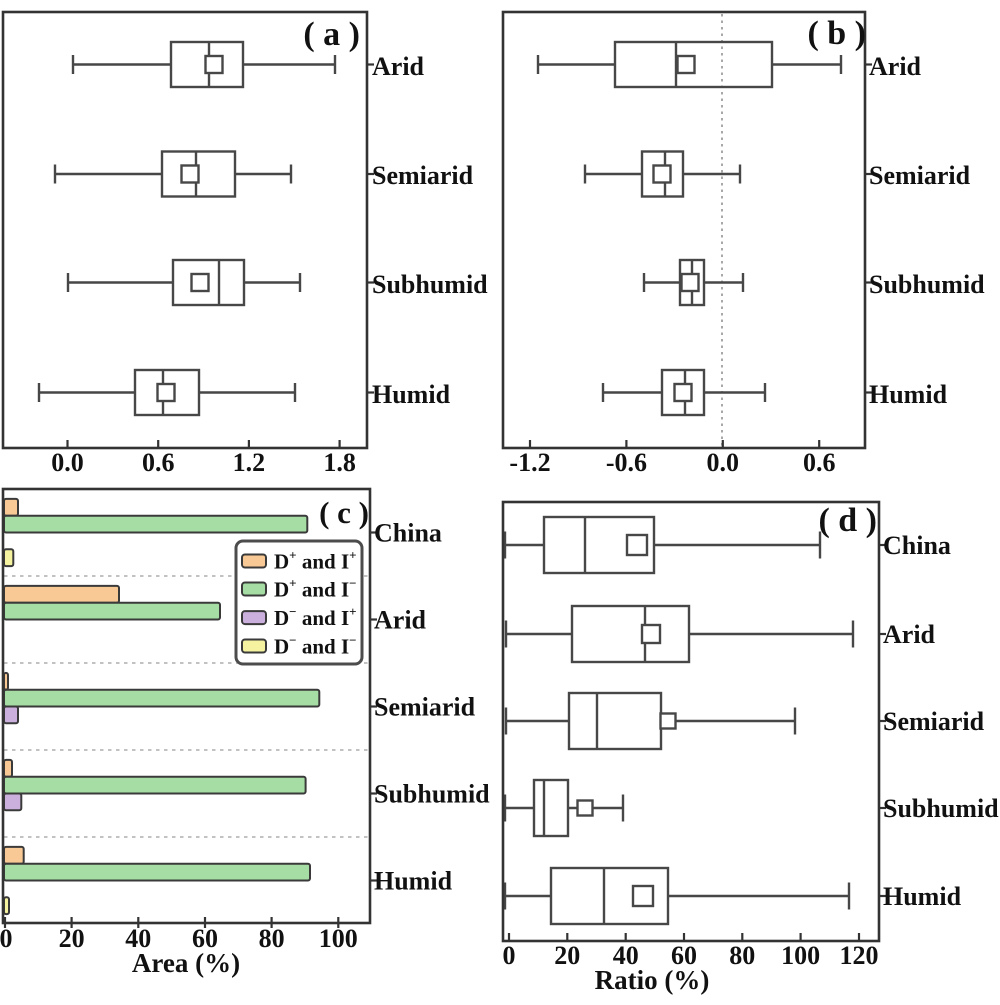  What do you see at coordinates (315, 617) in the screenshot?
I see `svg-text: D− and I+` at bounding box center [315, 617].